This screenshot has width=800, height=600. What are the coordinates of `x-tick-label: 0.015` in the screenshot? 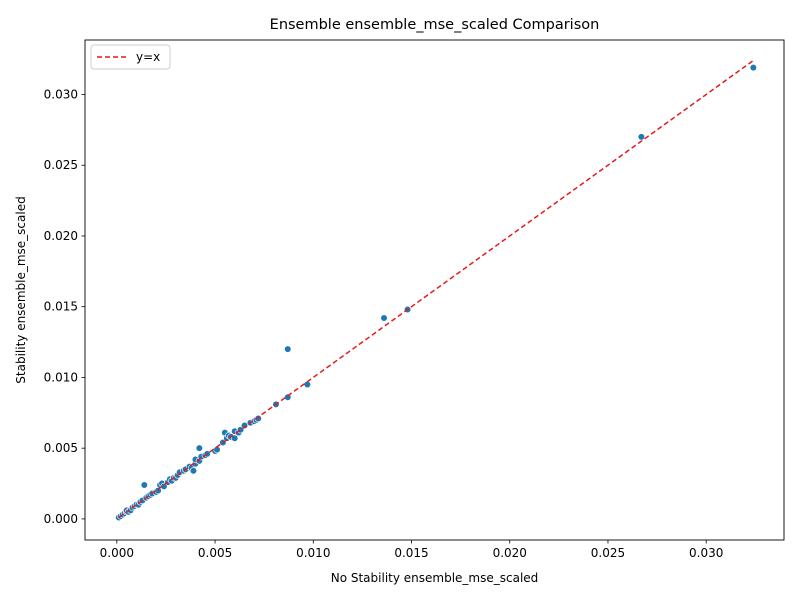 It's located at (411, 553).